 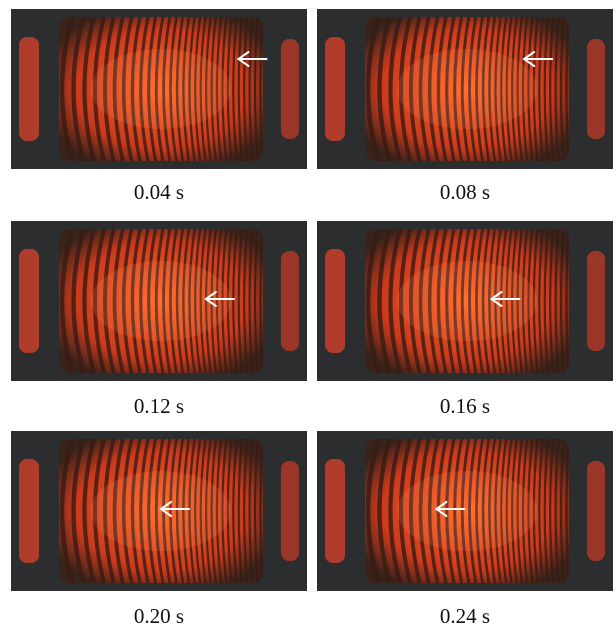 What do you see at coordinates (465, 406) in the screenshot?
I see `time-caption-4: 0.16 s` at bounding box center [465, 406].